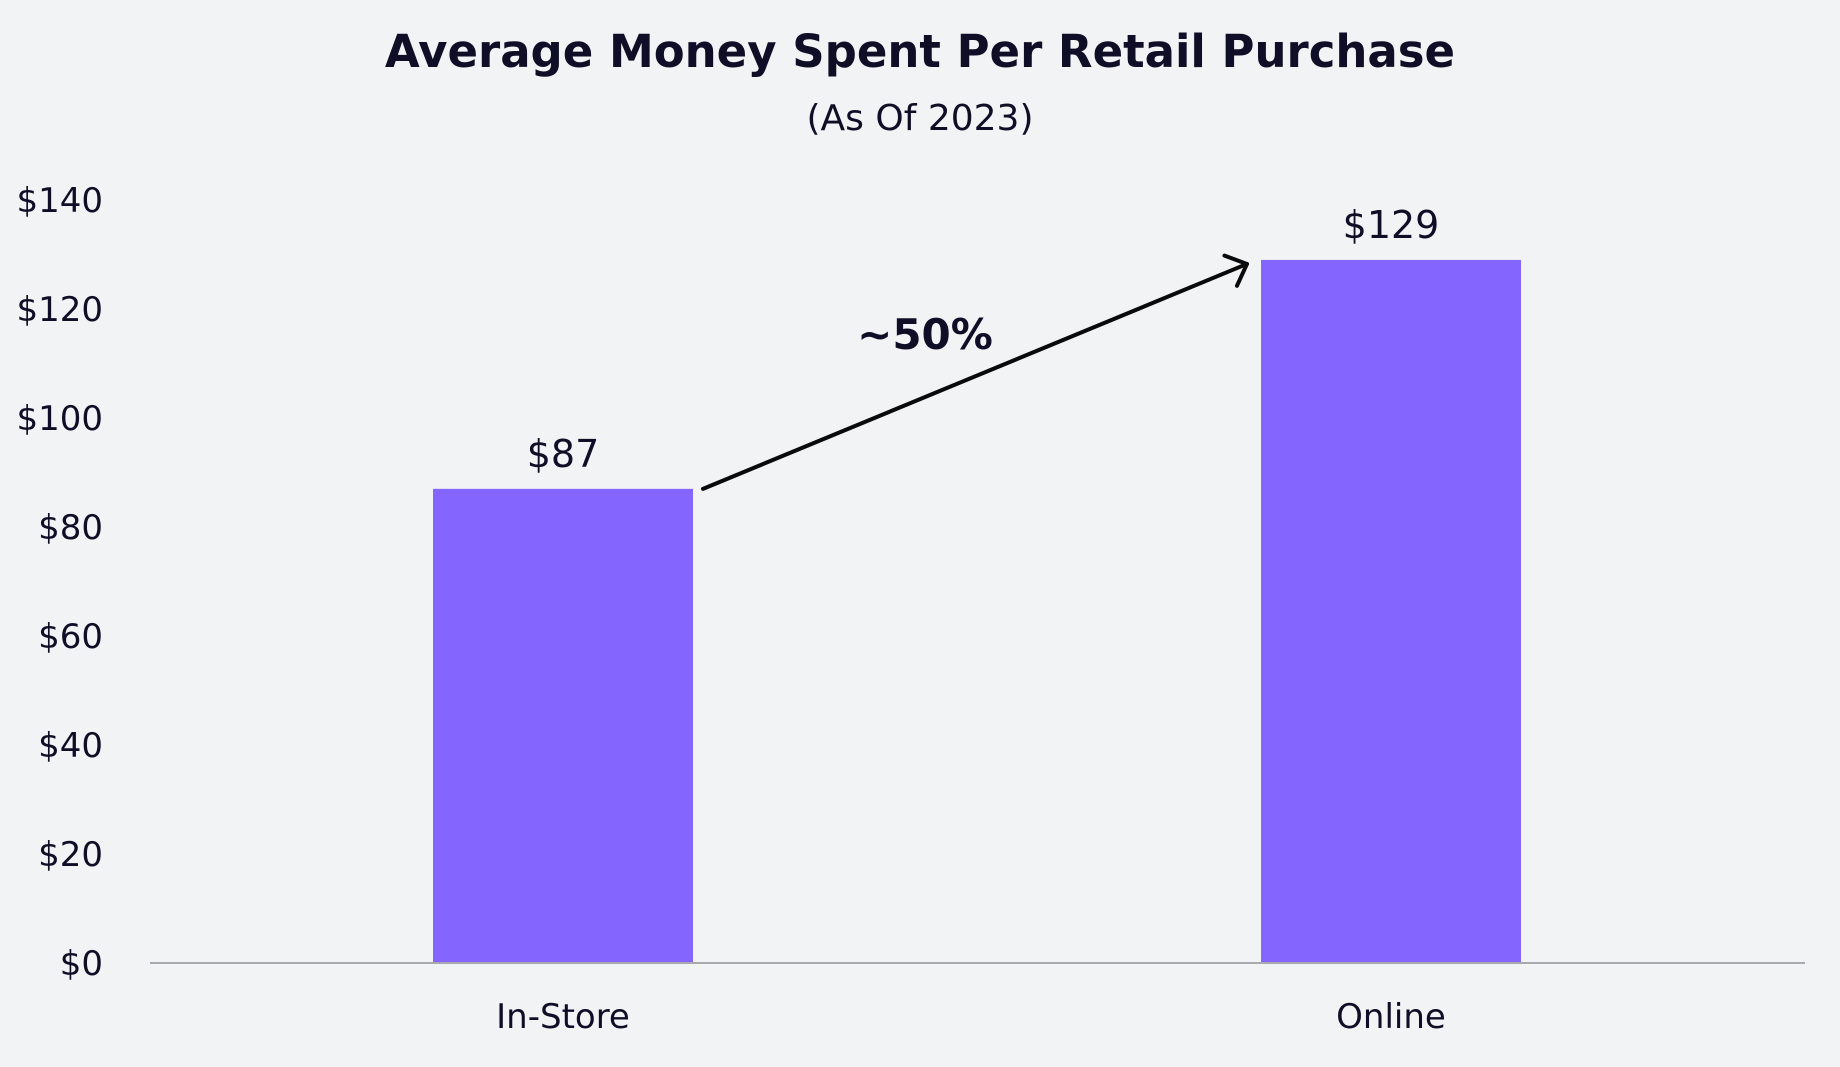 The width and height of the screenshot is (1840, 1067). I want to click on y-tick-label: $60, so click(70, 637).